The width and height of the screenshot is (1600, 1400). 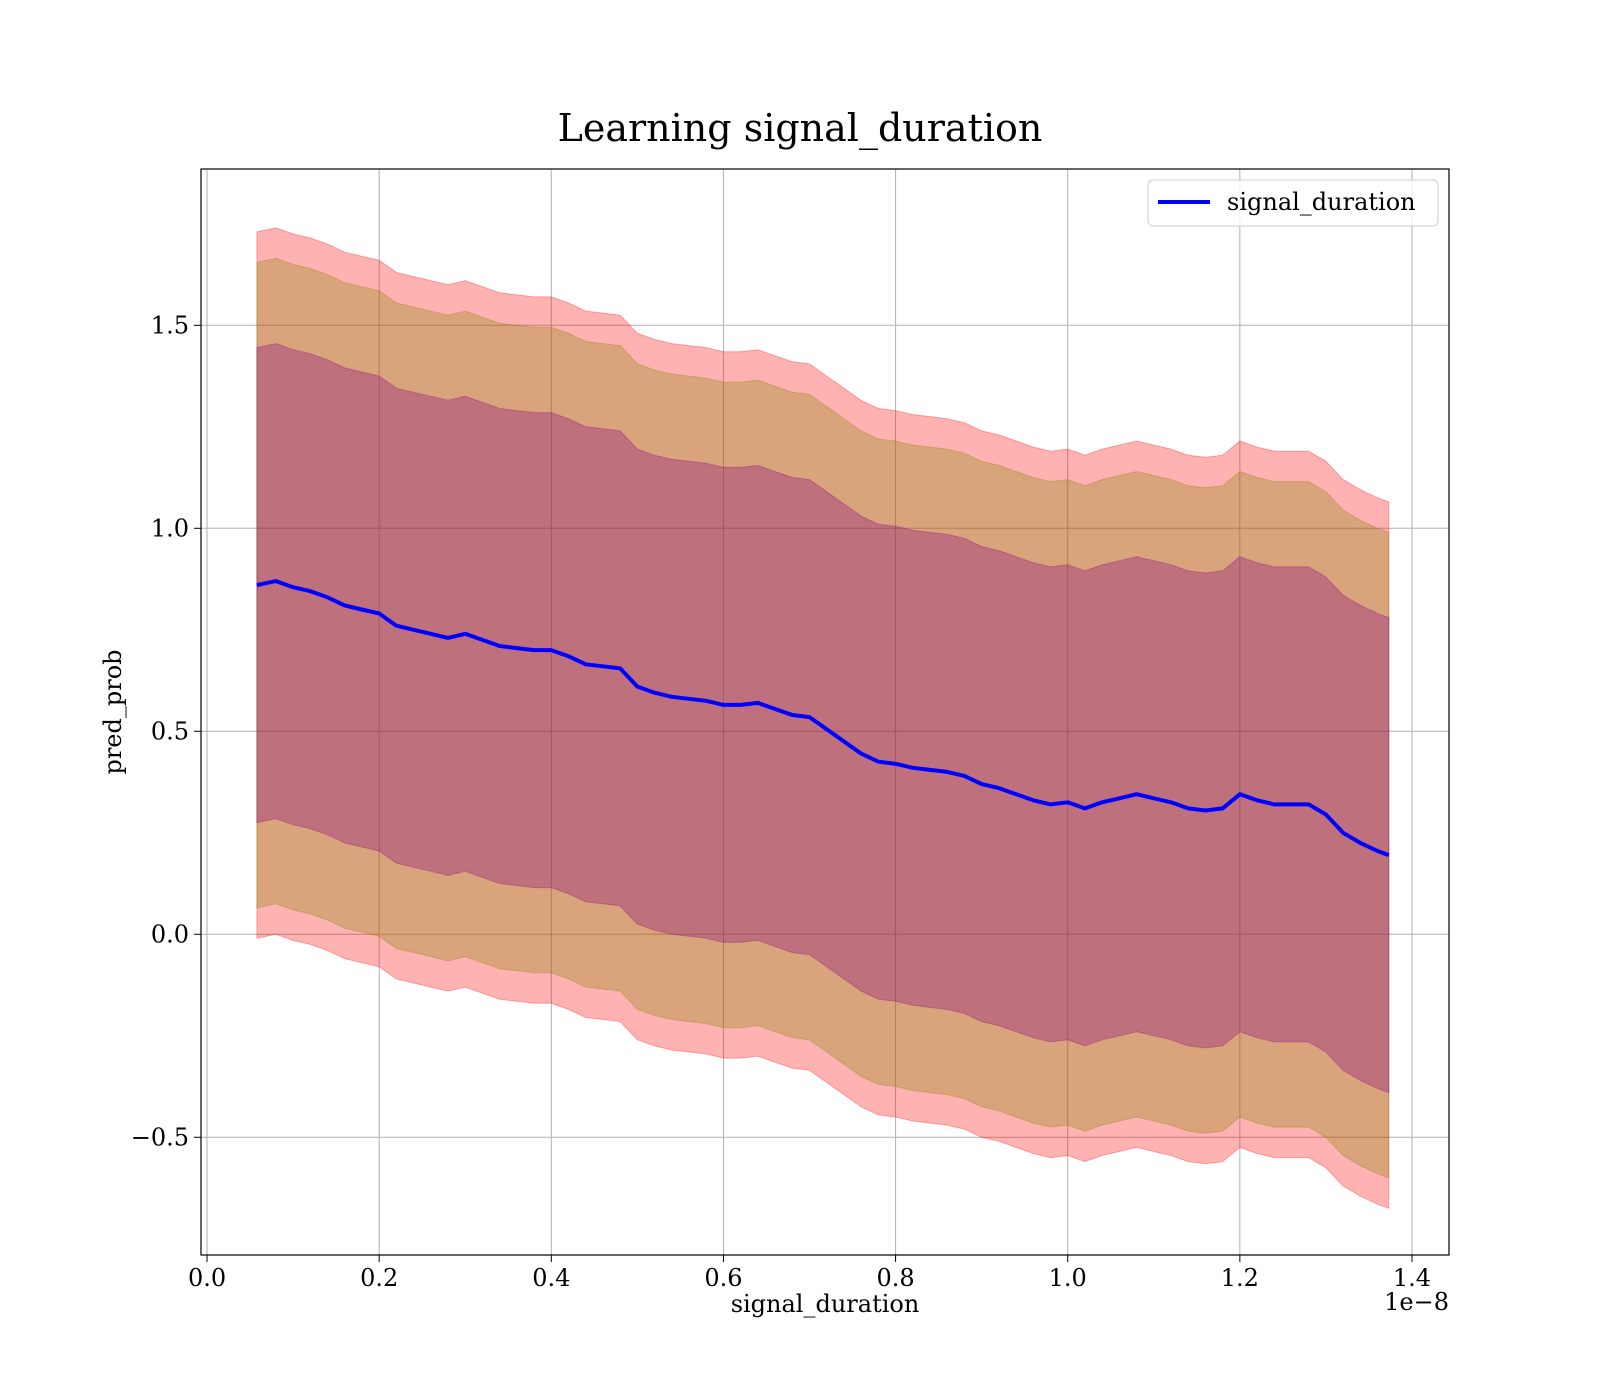 I want to click on x-tick-label: 1.4, so click(x=1412, y=1278).